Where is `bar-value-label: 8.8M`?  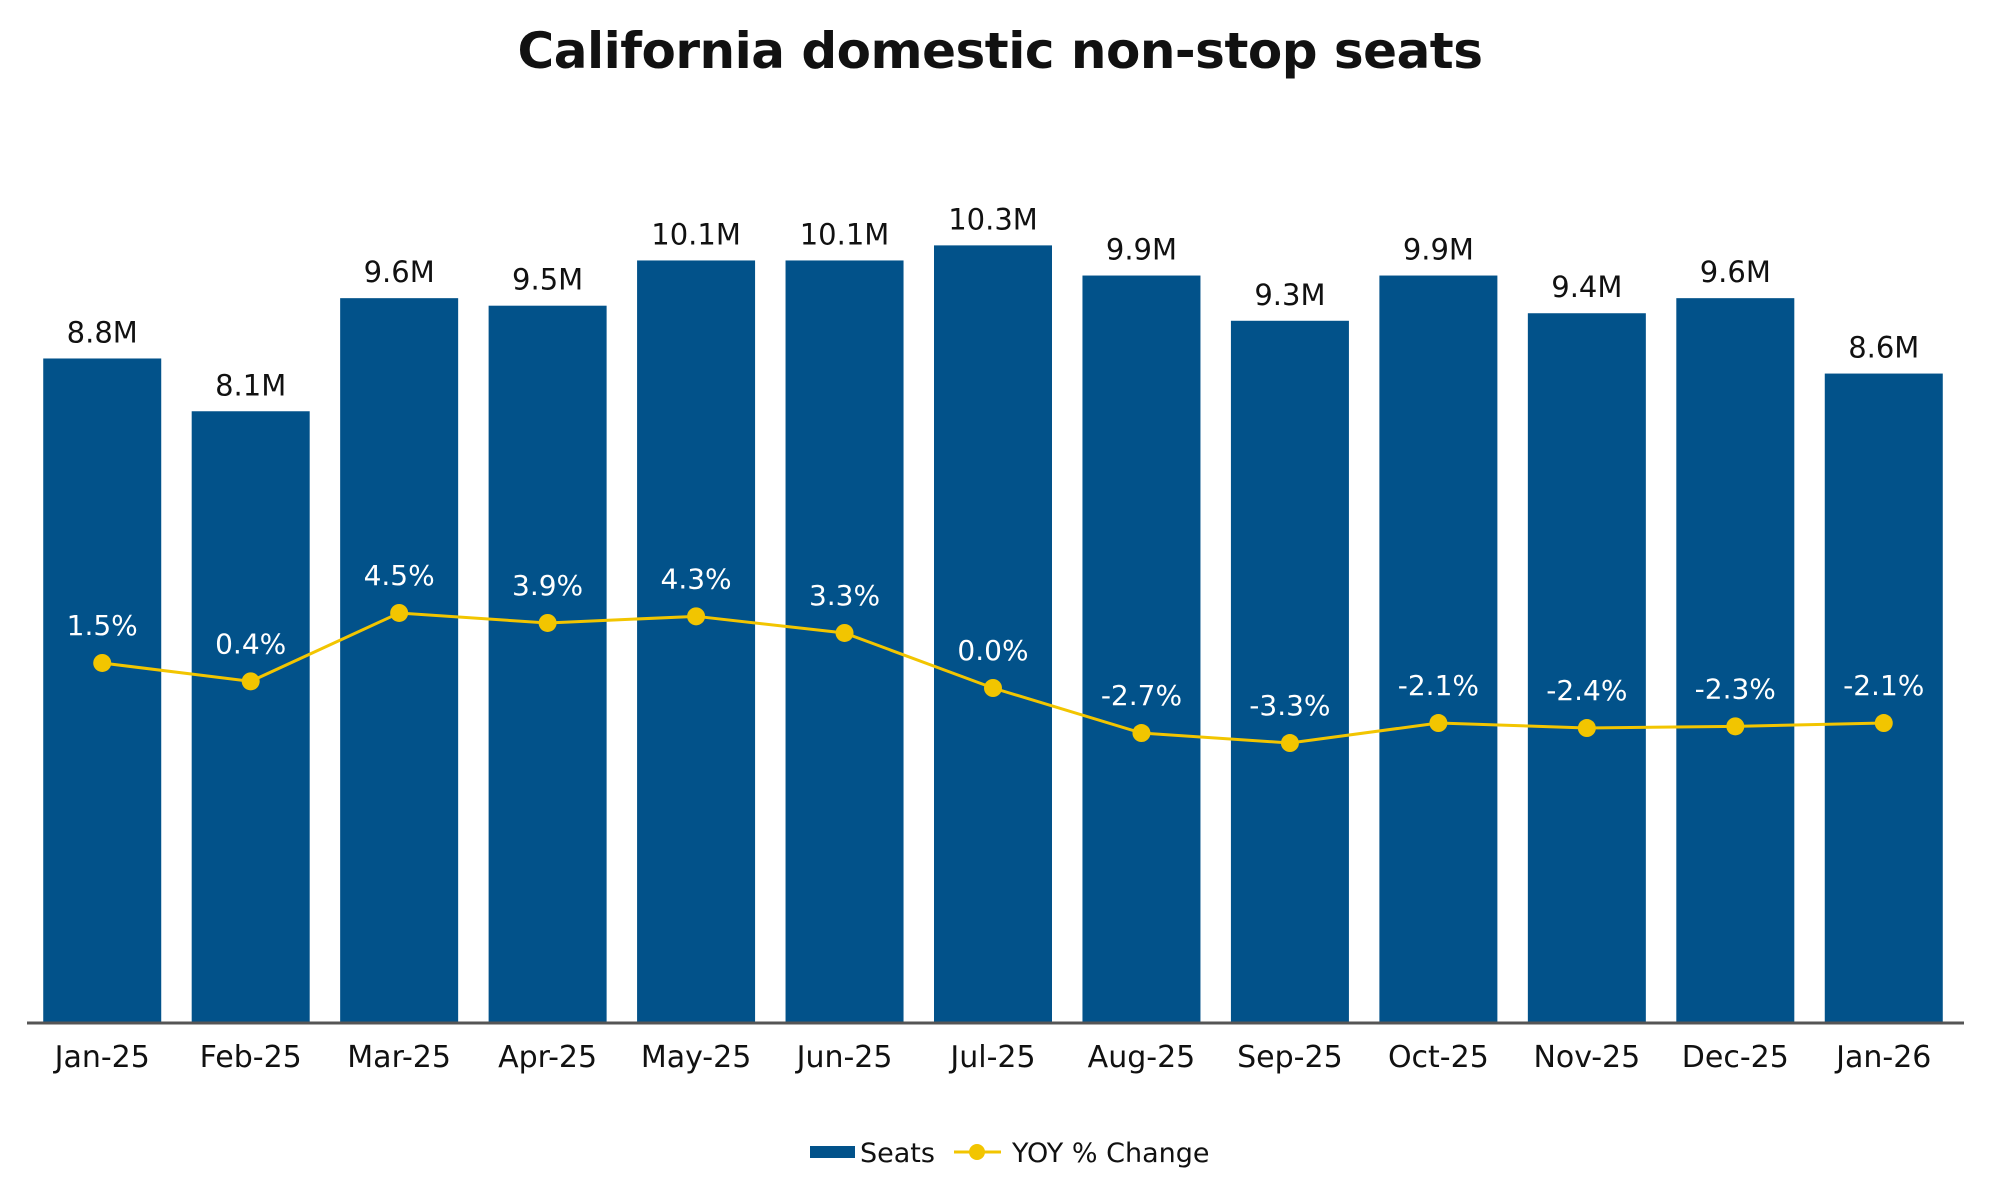 bar-value-label: 8.8M is located at coordinates (102, 332).